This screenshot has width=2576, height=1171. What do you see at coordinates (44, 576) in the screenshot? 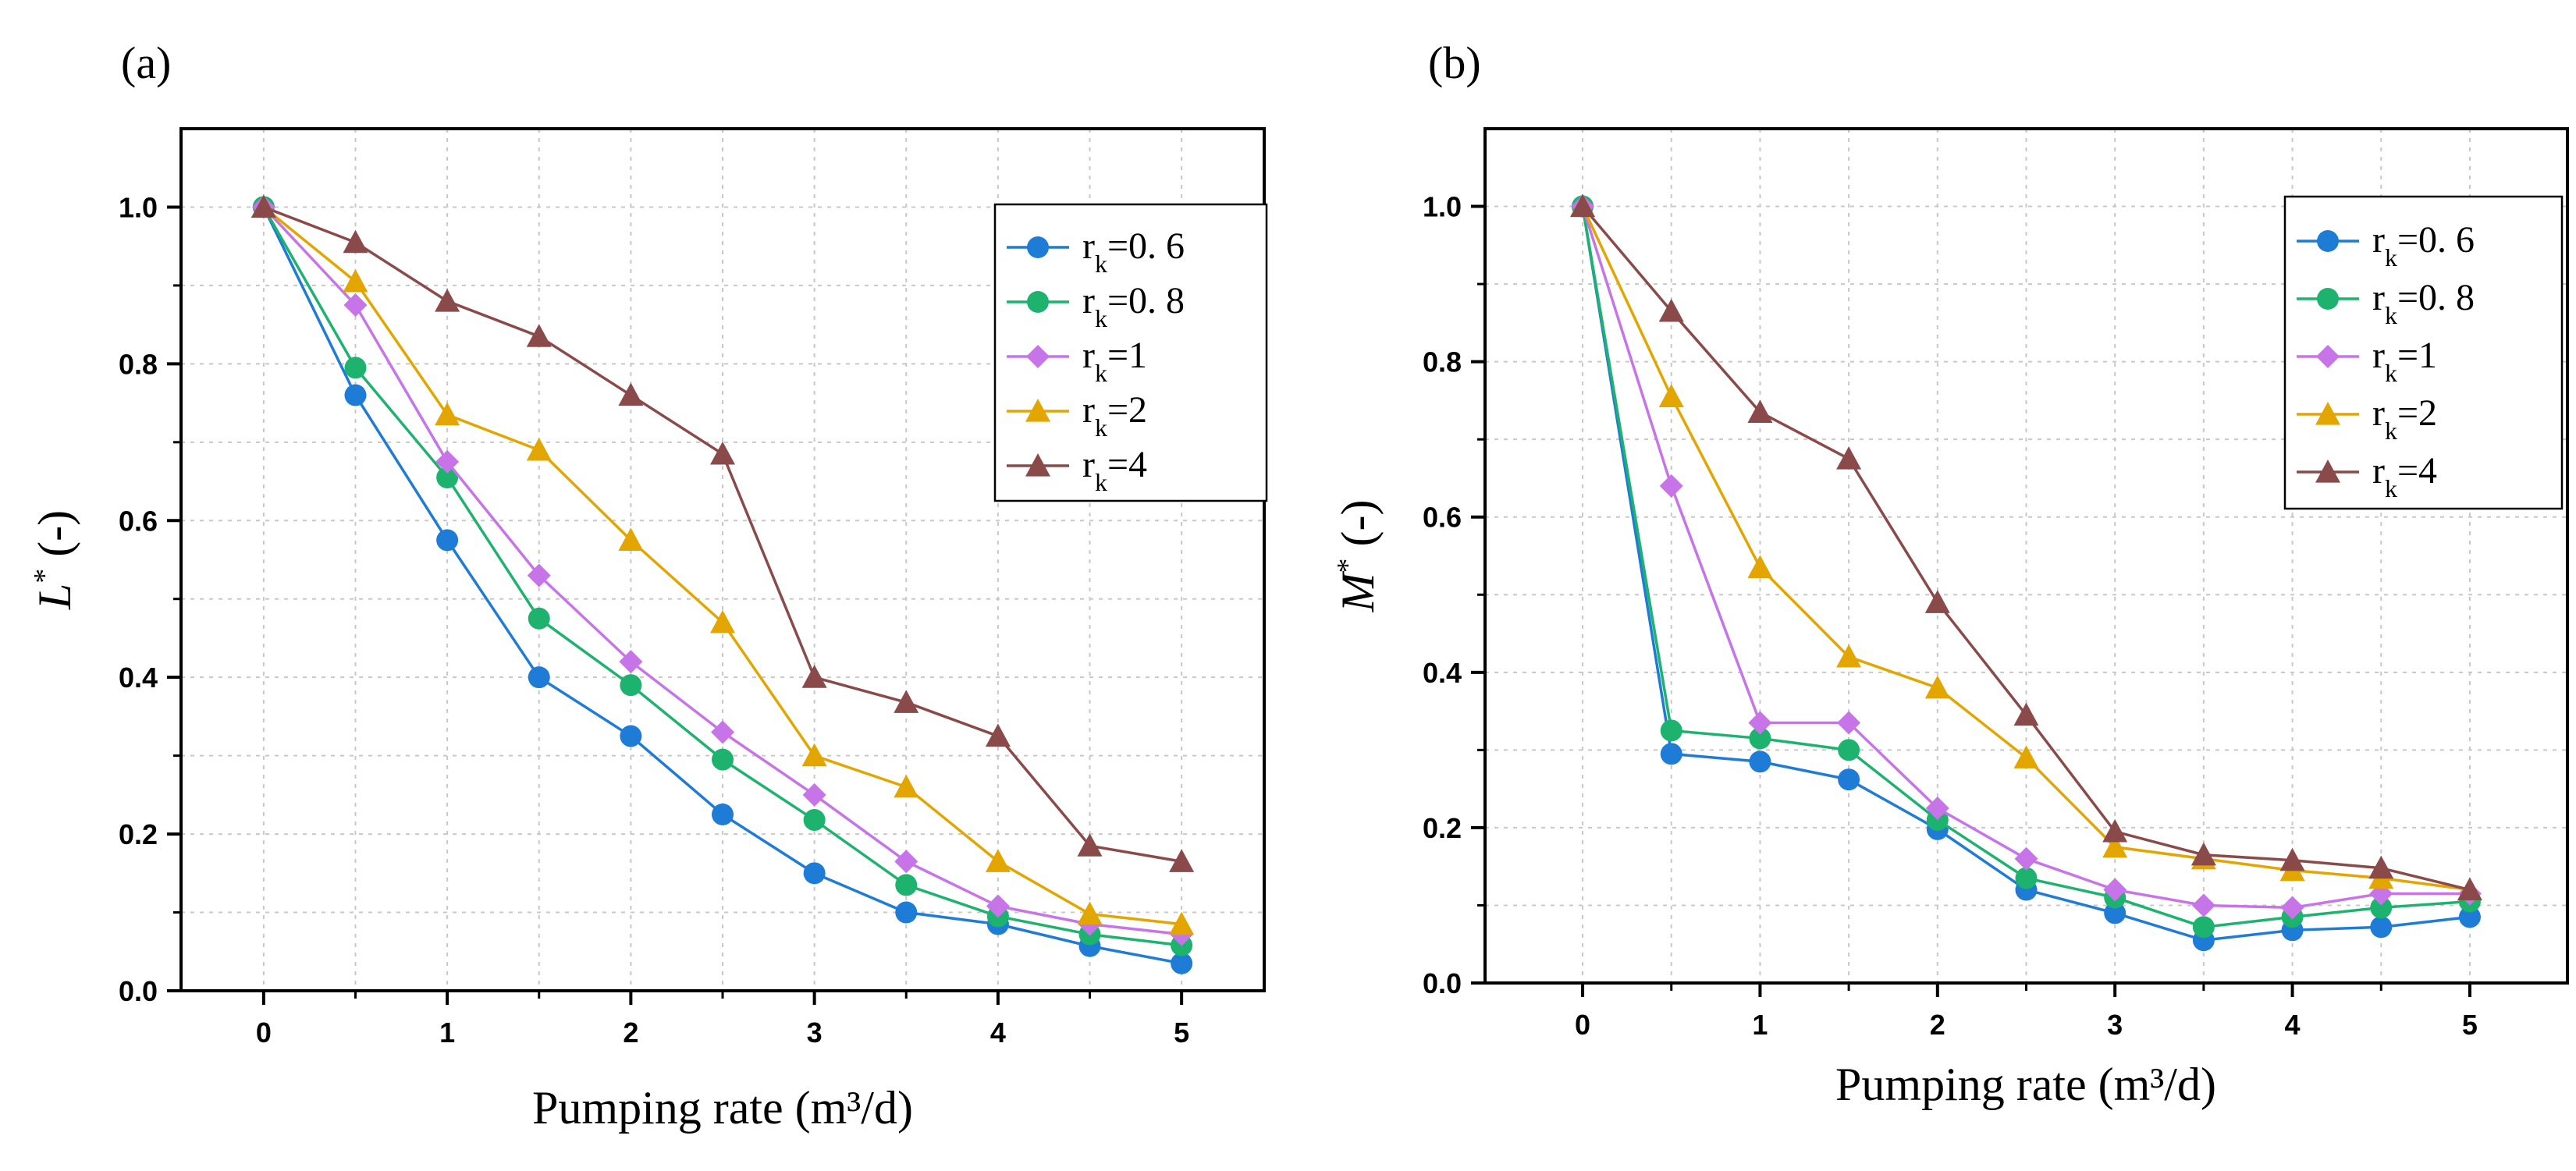
I see `y-axis-label-sup: *` at bounding box center [44, 576].